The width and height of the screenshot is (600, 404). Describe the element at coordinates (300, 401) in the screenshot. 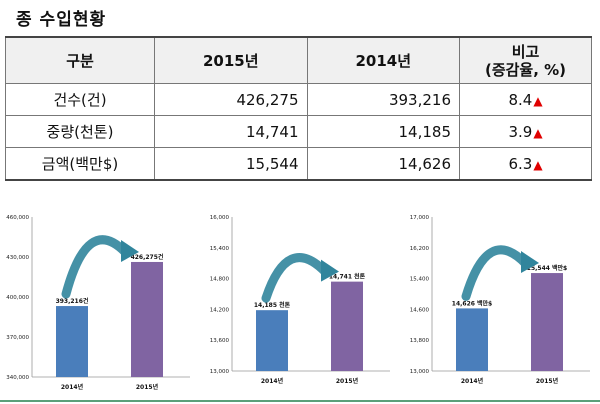

I see `footer-divider` at that location.